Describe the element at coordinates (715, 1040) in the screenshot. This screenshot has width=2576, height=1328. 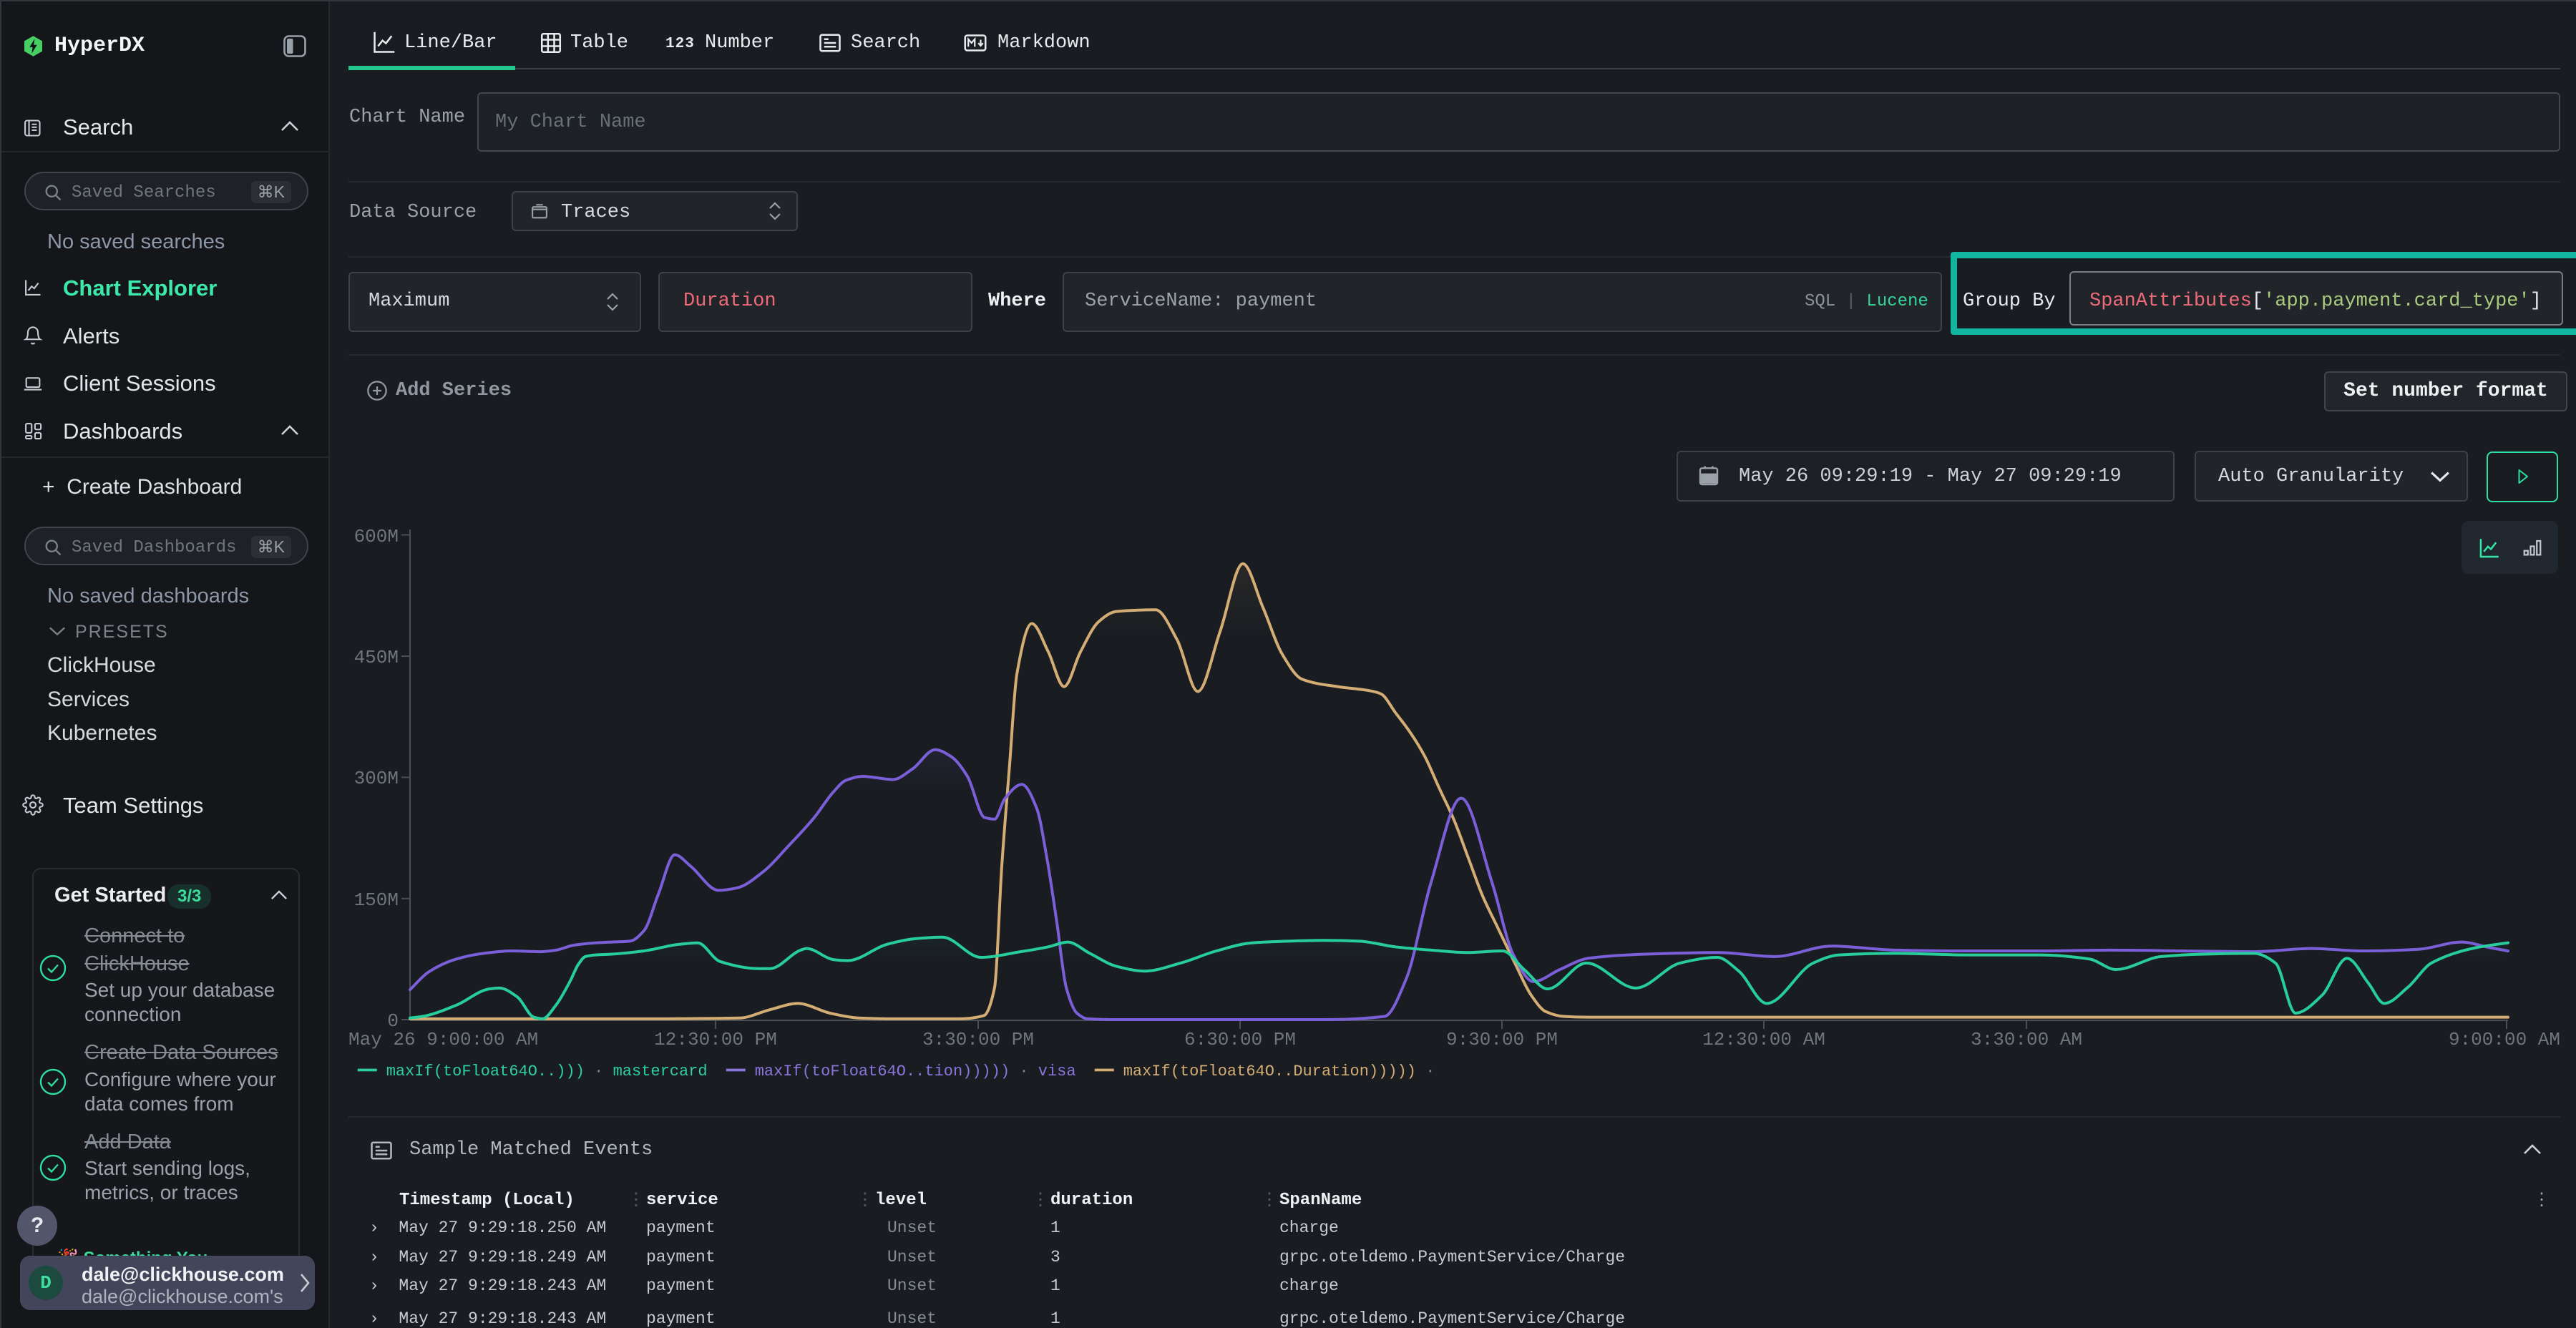
I see `svg-text: 12:30:00 PM` at that location.